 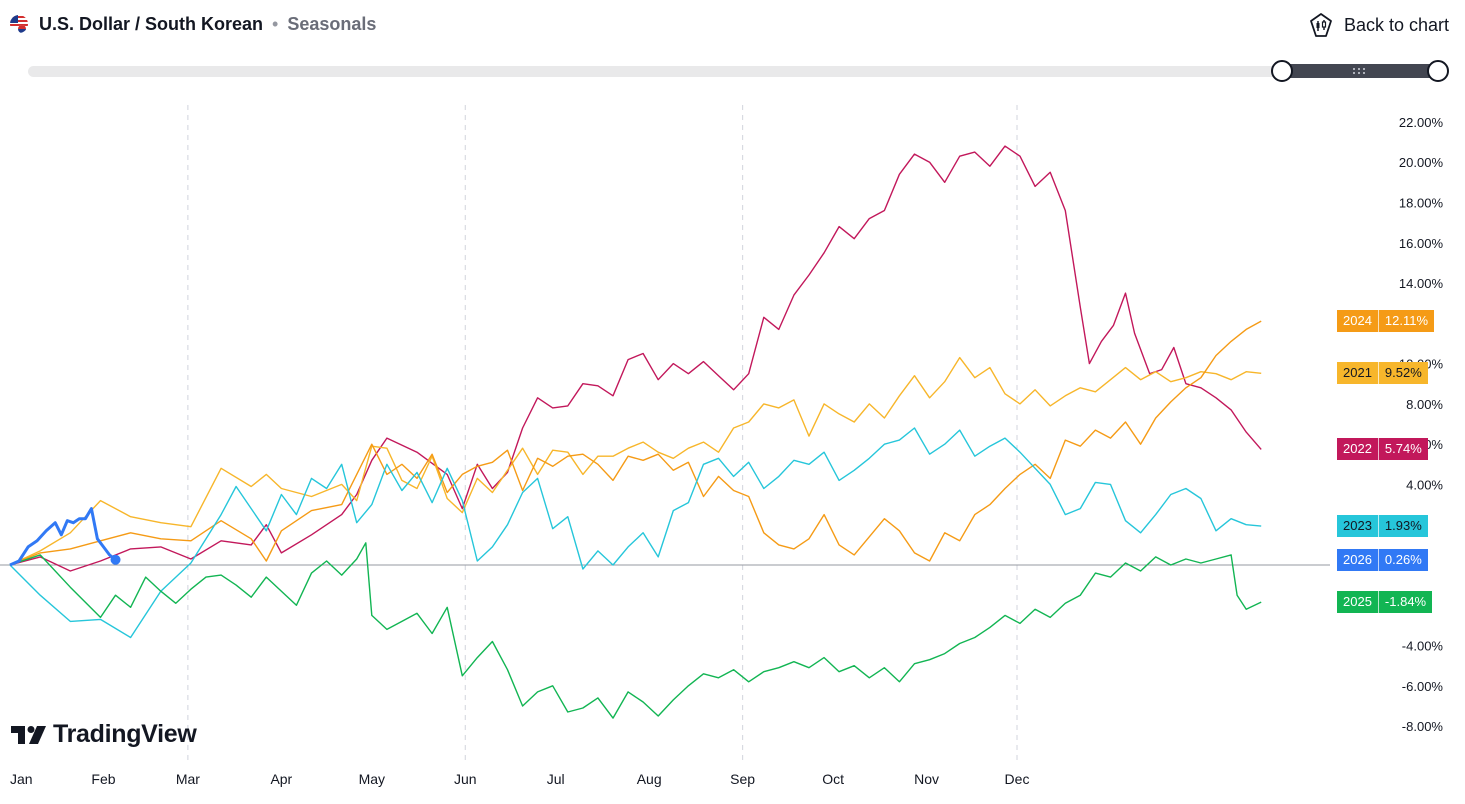 I want to click on x-tick-may: May, so click(x=372, y=779).